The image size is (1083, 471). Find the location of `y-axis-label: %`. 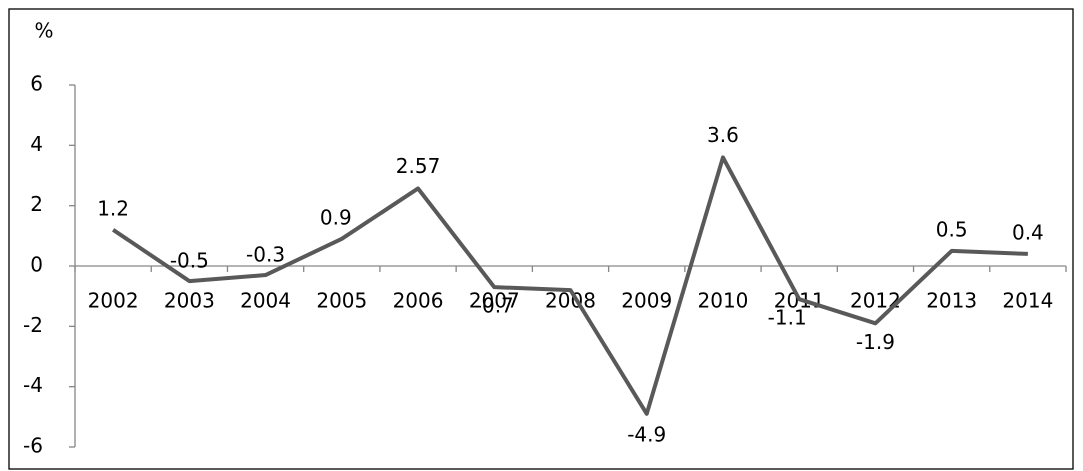

y-axis-label: % is located at coordinates (43, 31).